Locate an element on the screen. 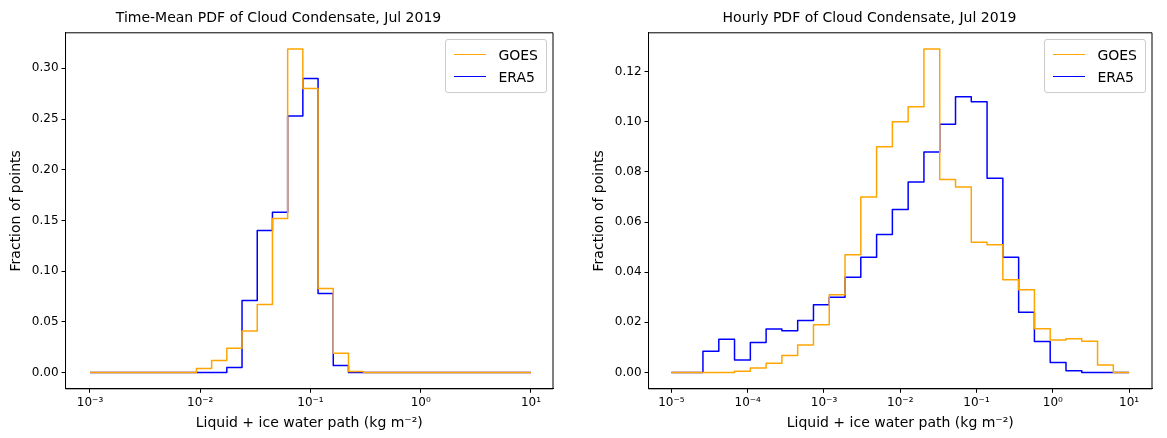 The image size is (1167, 438). y-tick-label: 0.15 is located at coordinates (45, 219).